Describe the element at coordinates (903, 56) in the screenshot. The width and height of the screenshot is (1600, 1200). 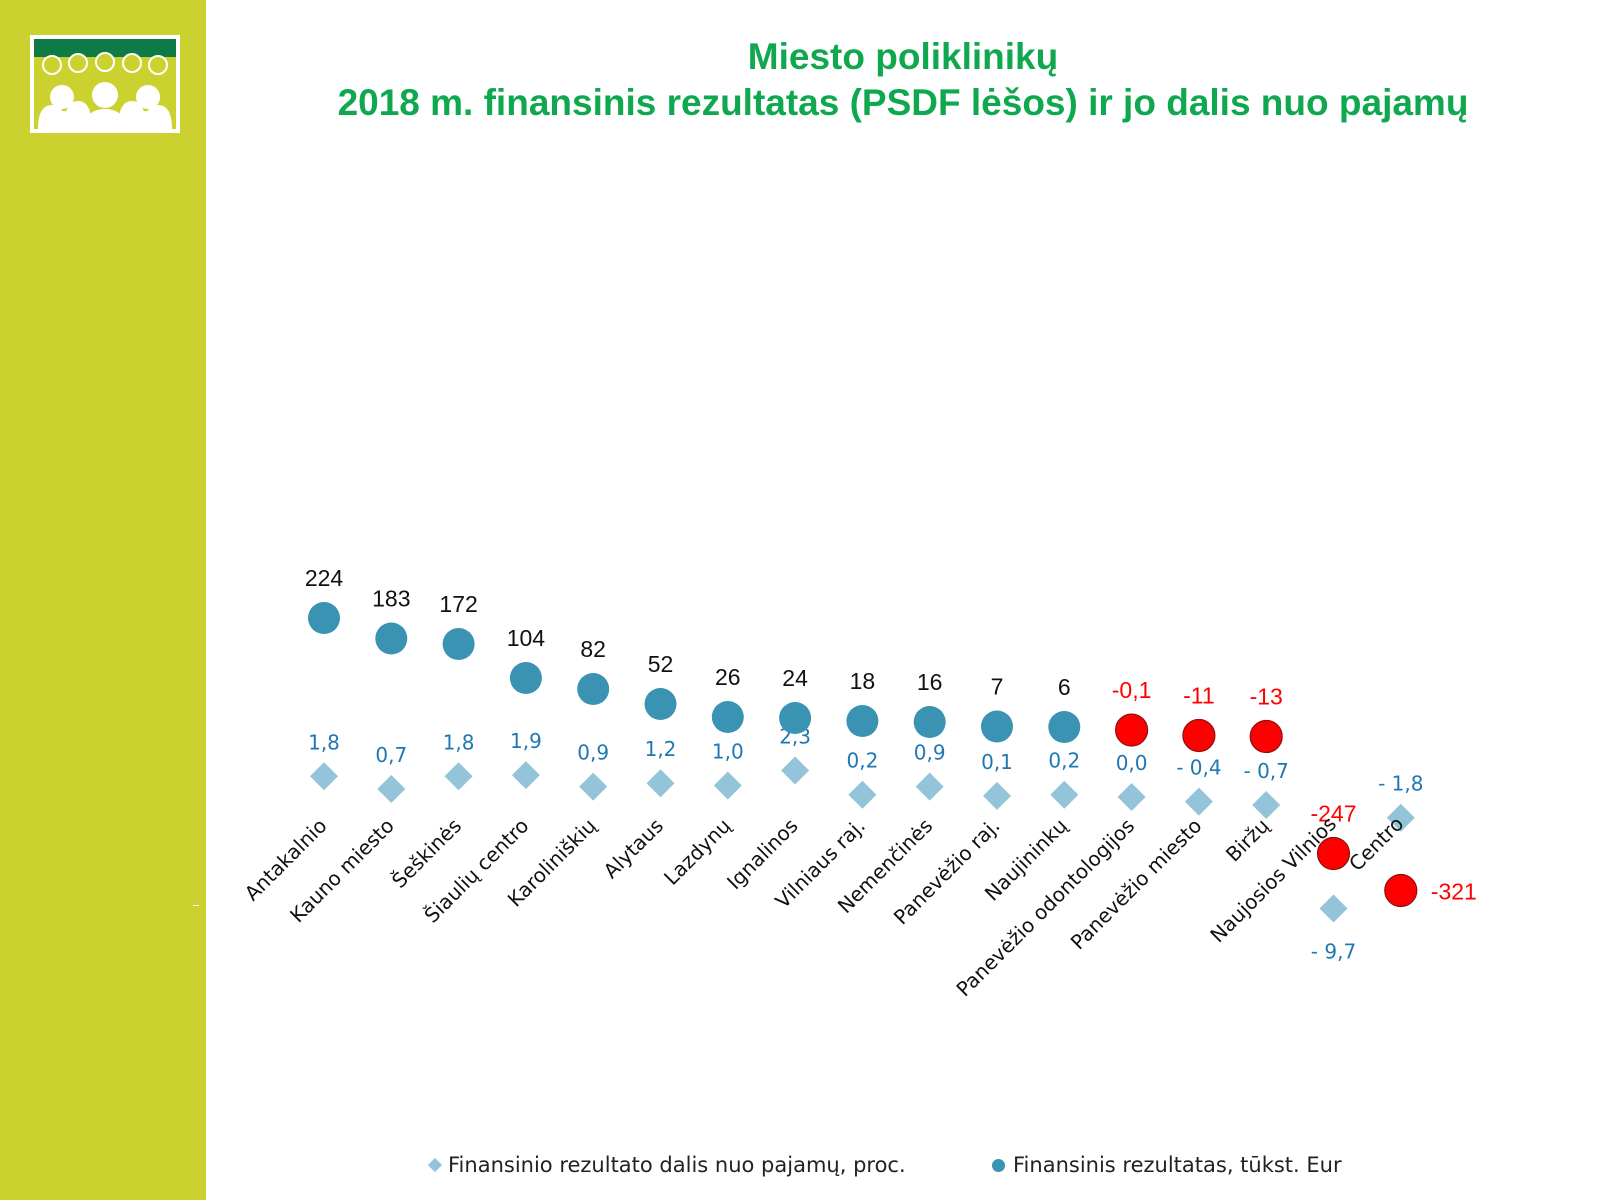
I see `chart-title-line1: Miesto poliklinikų` at that location.